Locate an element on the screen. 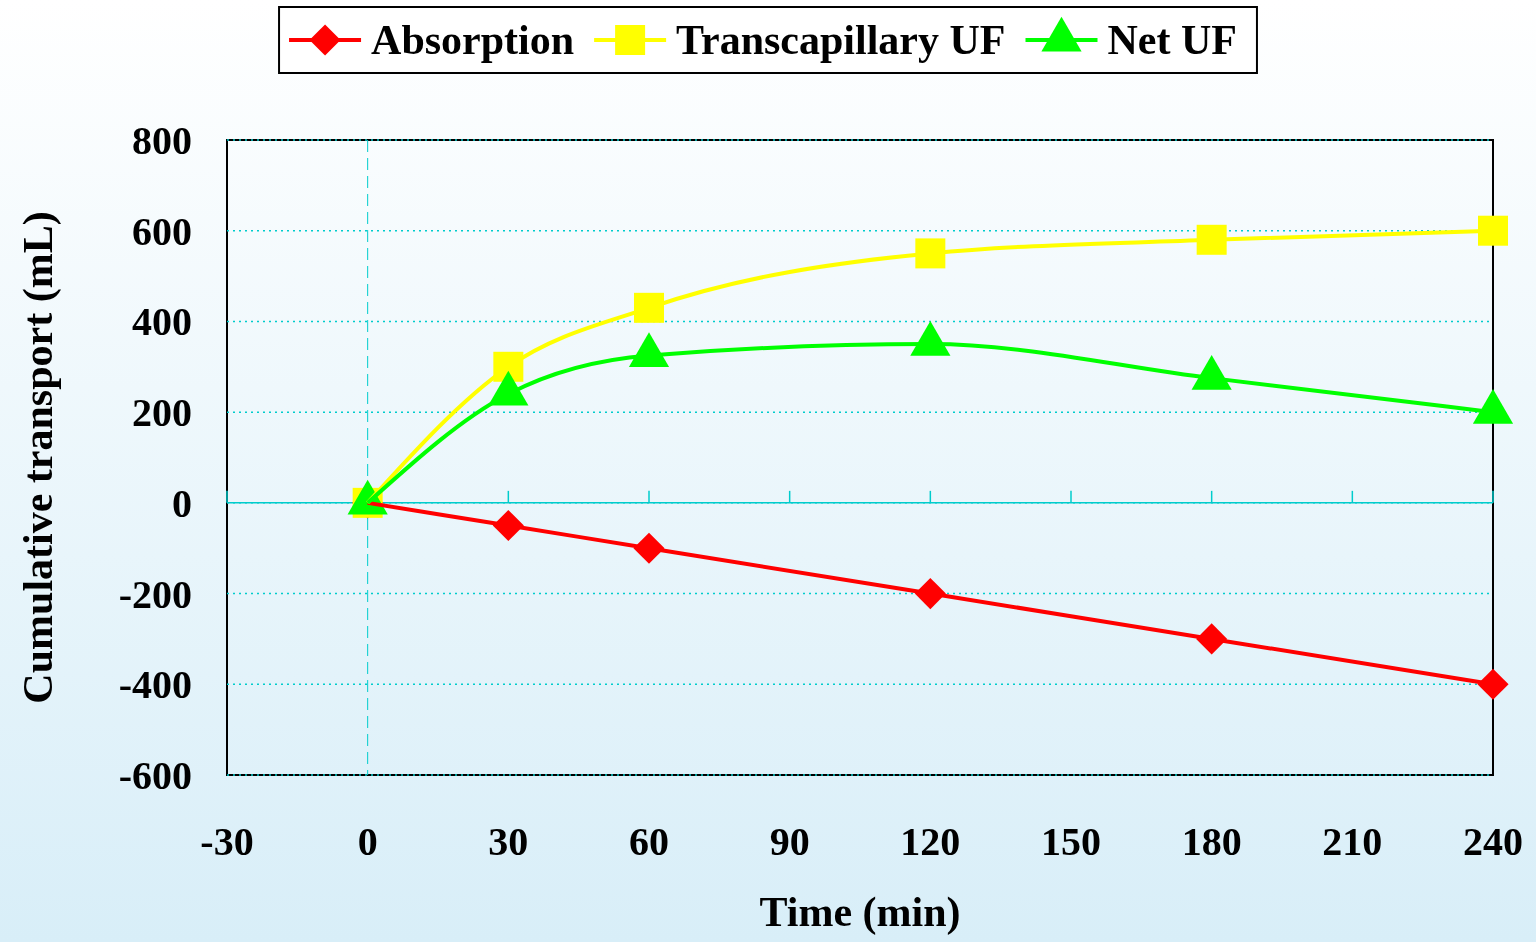  y-tick-label: 200 is located at coordinates (162, 413).